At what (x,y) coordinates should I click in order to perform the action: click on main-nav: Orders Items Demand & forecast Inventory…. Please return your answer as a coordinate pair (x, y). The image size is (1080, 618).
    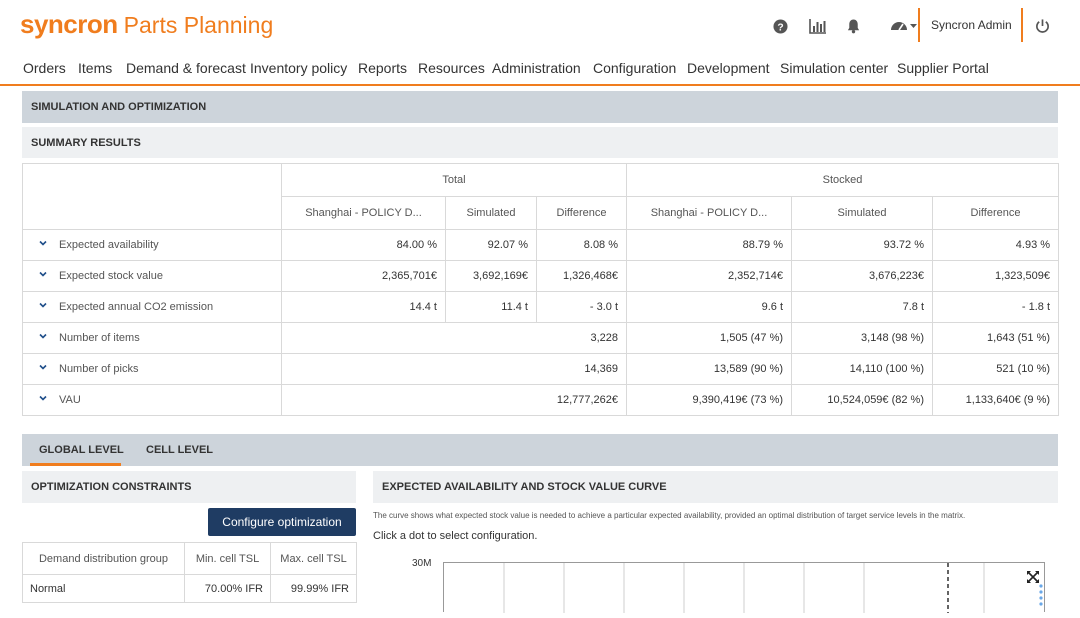
    Looking at the image, I should click on (540, 71).